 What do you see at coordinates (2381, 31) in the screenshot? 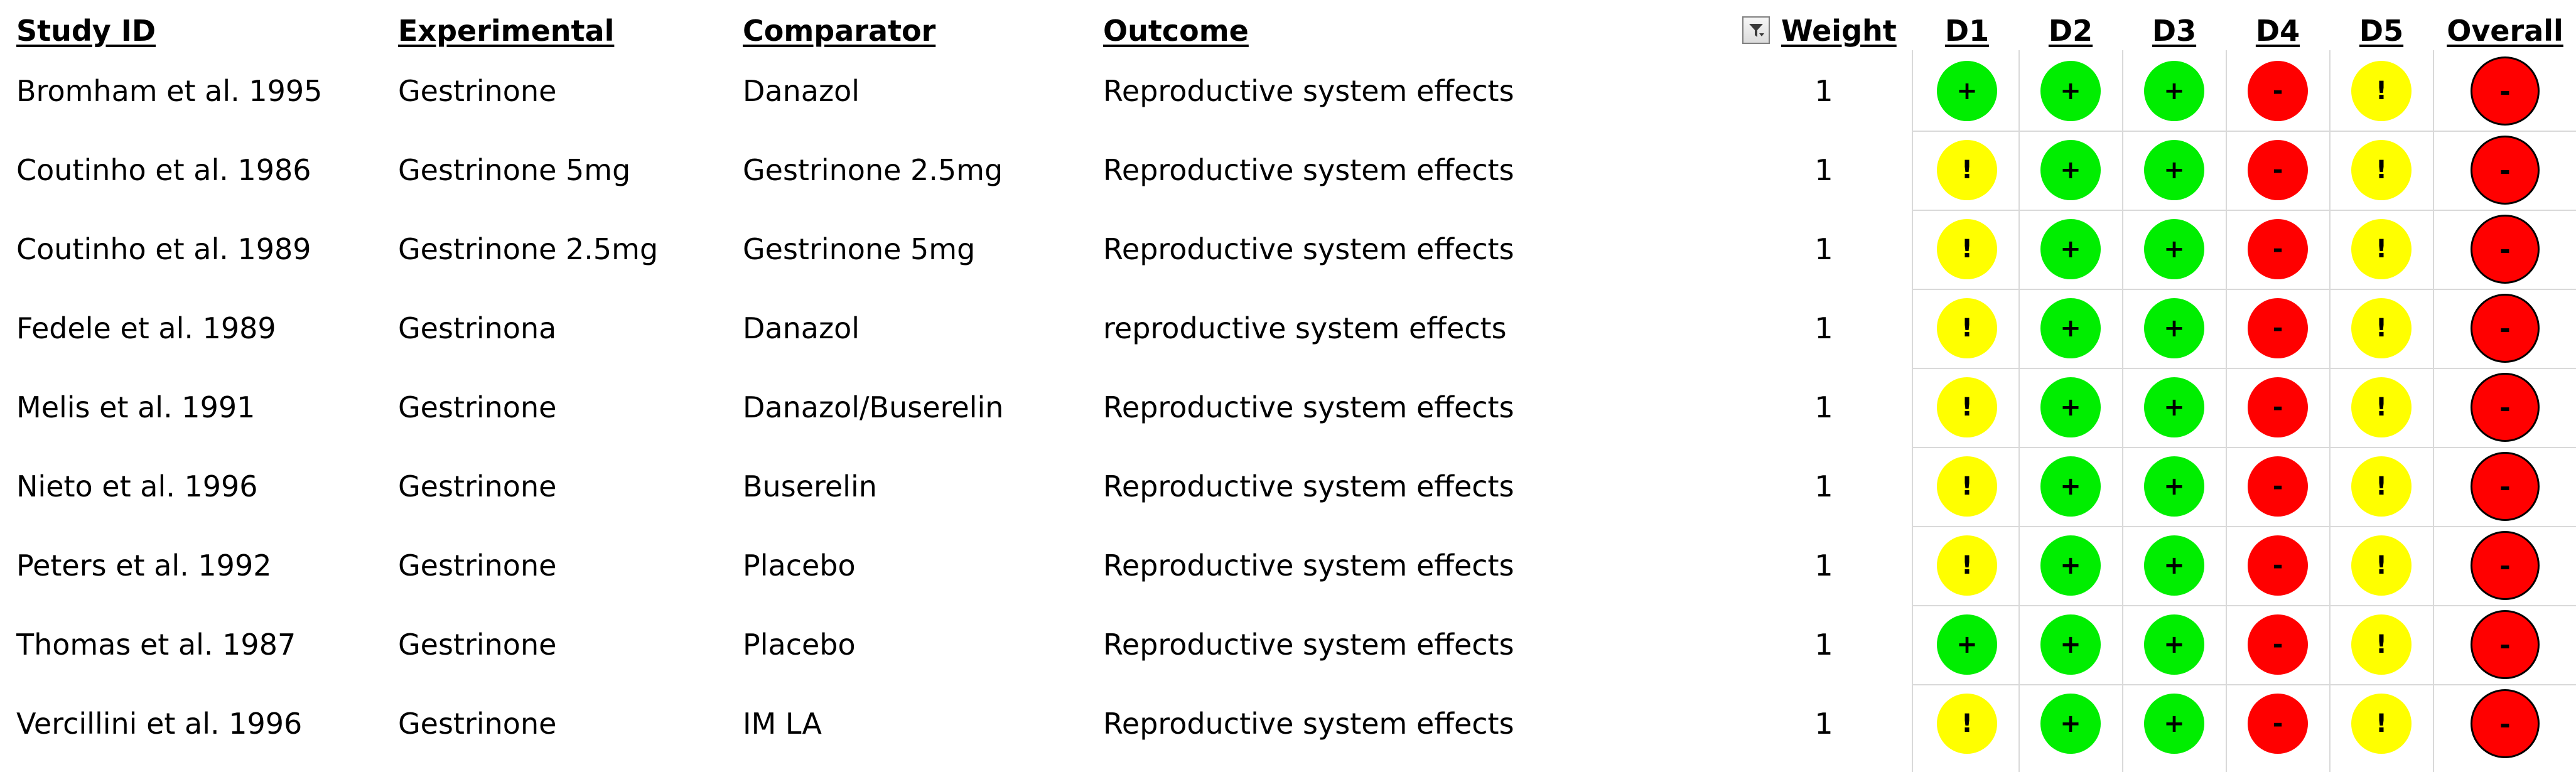
I see `header-d5: D5` at bounding box center [2381, 31].